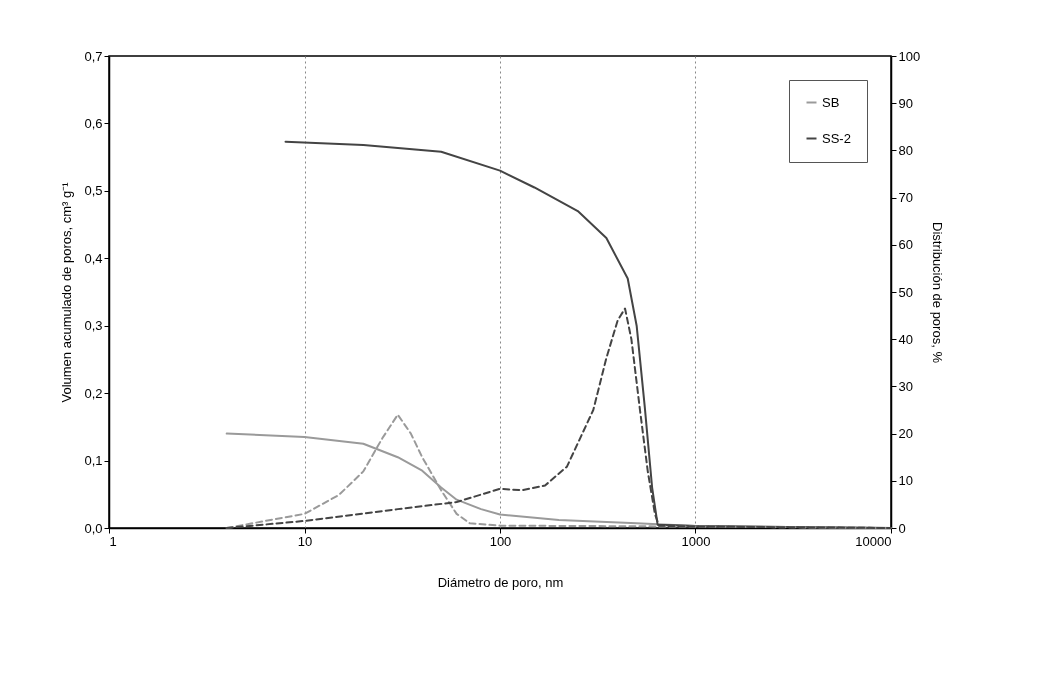 The width and height of the screenshot is (1055, 691). I want to click on y-tick-label: 0,6, so click(93, 123).